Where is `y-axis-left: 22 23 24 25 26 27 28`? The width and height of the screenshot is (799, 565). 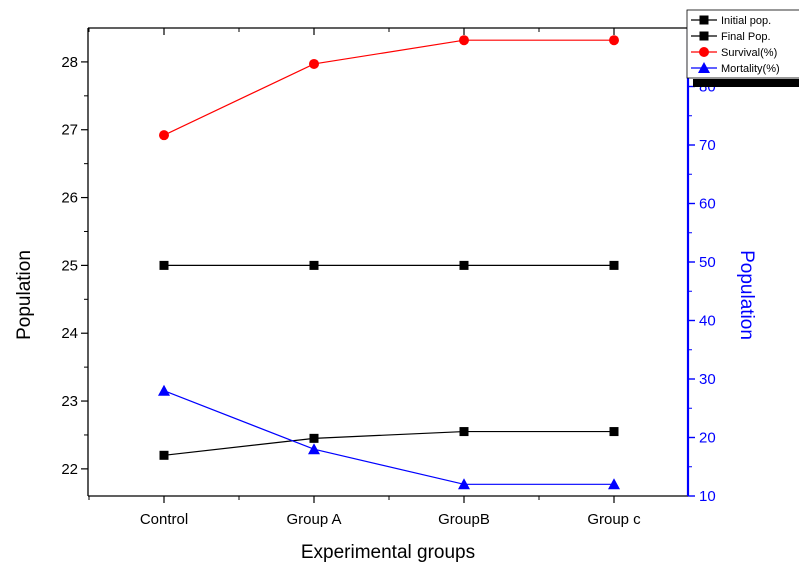
y-axis-left: 22 23 24 25 26 27 28 is located at coordinates (74, 266).